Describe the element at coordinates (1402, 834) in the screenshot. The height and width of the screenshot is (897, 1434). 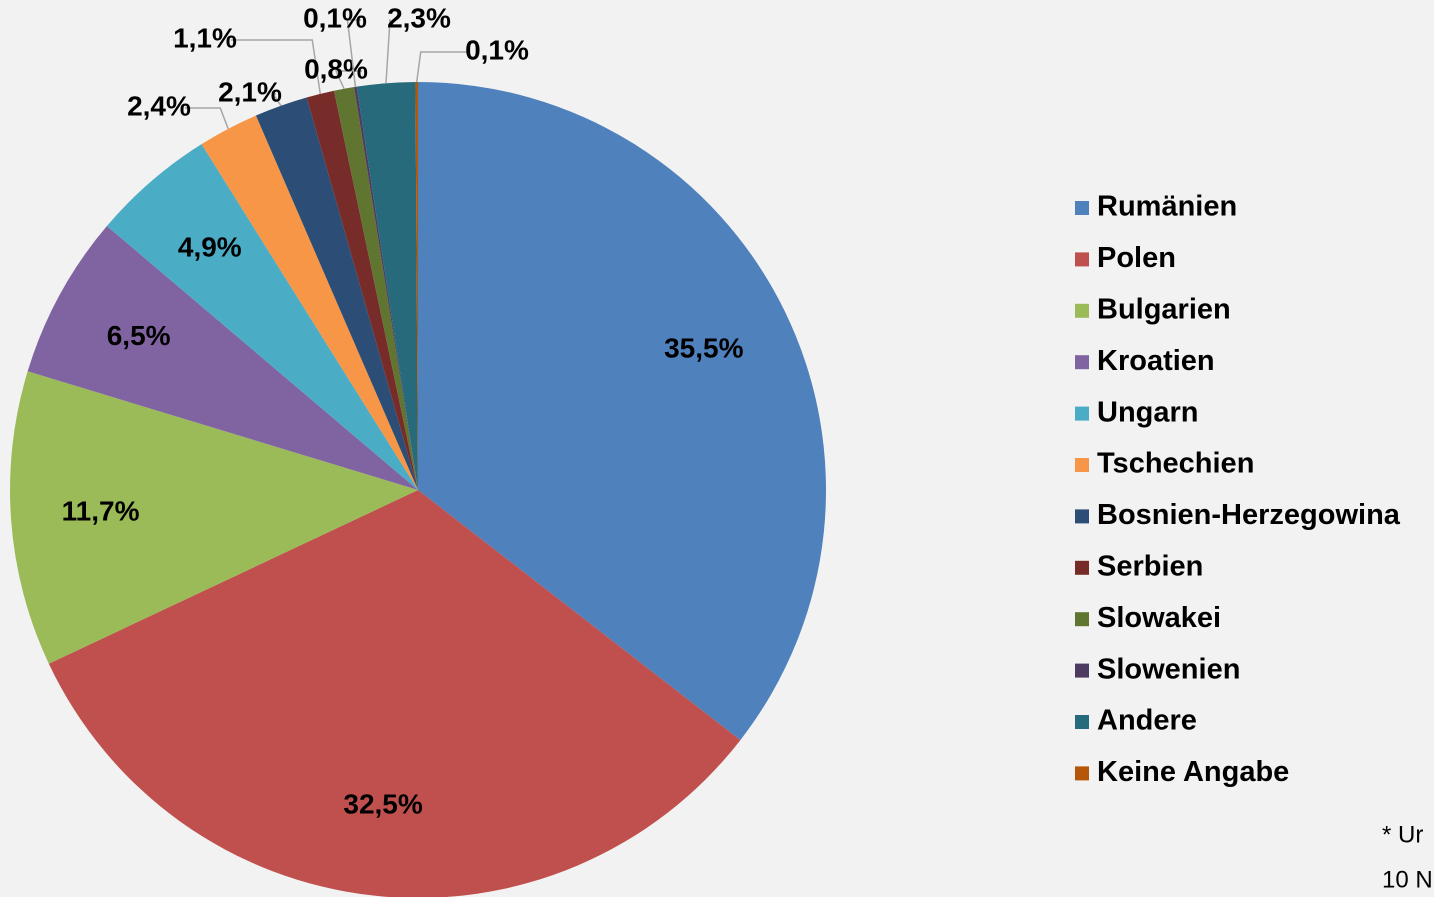
I see `footnote: * Ur` at that location.